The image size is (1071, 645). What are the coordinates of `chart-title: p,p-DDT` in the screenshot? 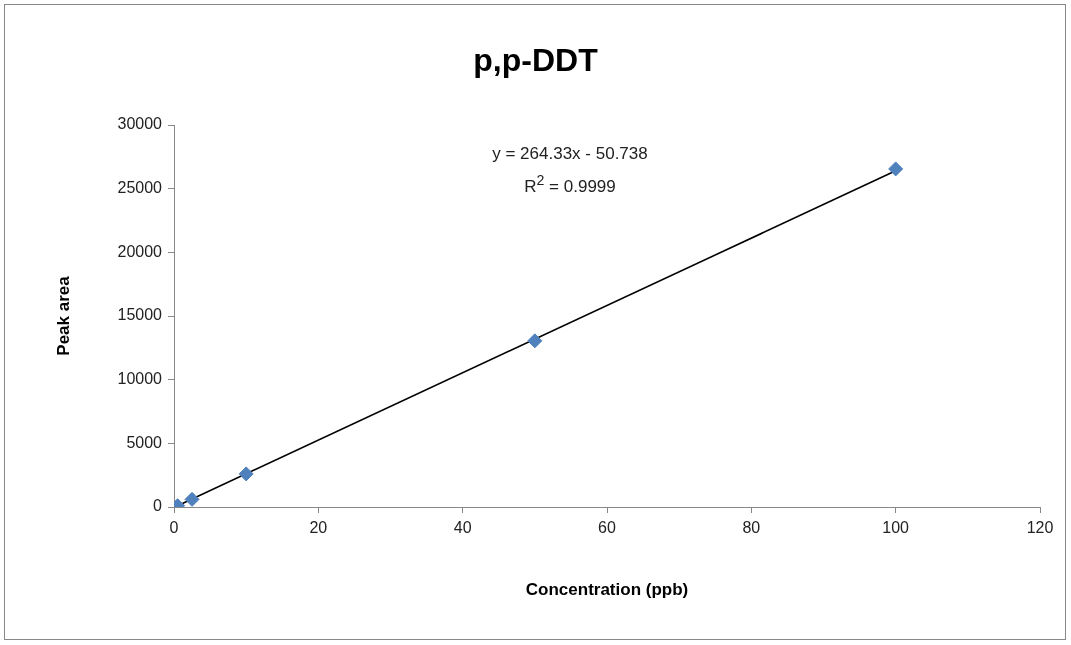 It's located at (535, 60).